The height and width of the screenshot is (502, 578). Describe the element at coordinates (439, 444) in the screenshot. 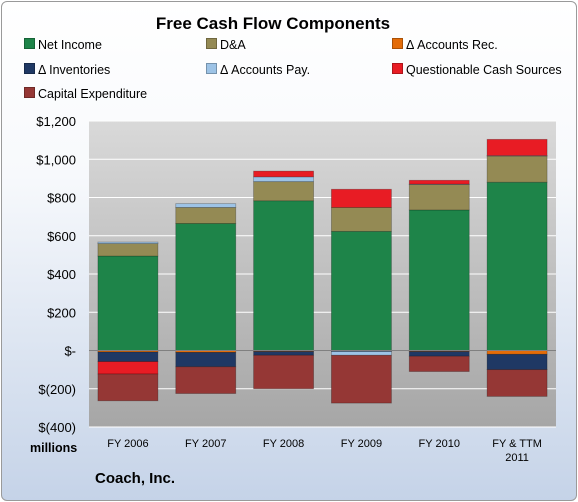

I see `x-tick-label: FY 2010` at that location.